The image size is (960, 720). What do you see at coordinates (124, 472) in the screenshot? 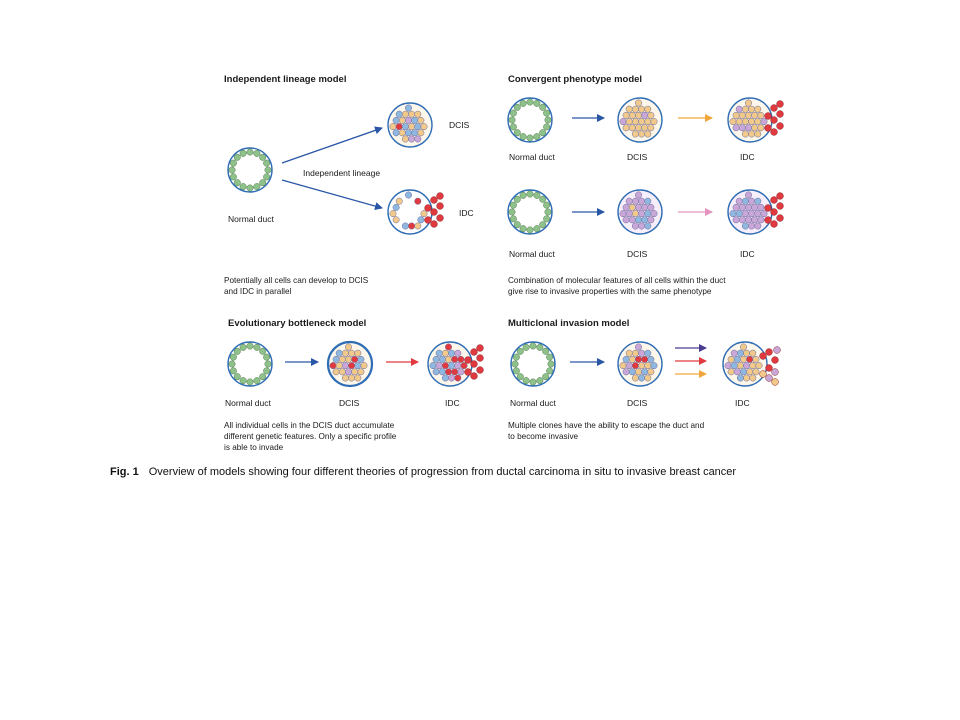
I see `caption-label: Fig. 1` at bounding box center [124, 472].